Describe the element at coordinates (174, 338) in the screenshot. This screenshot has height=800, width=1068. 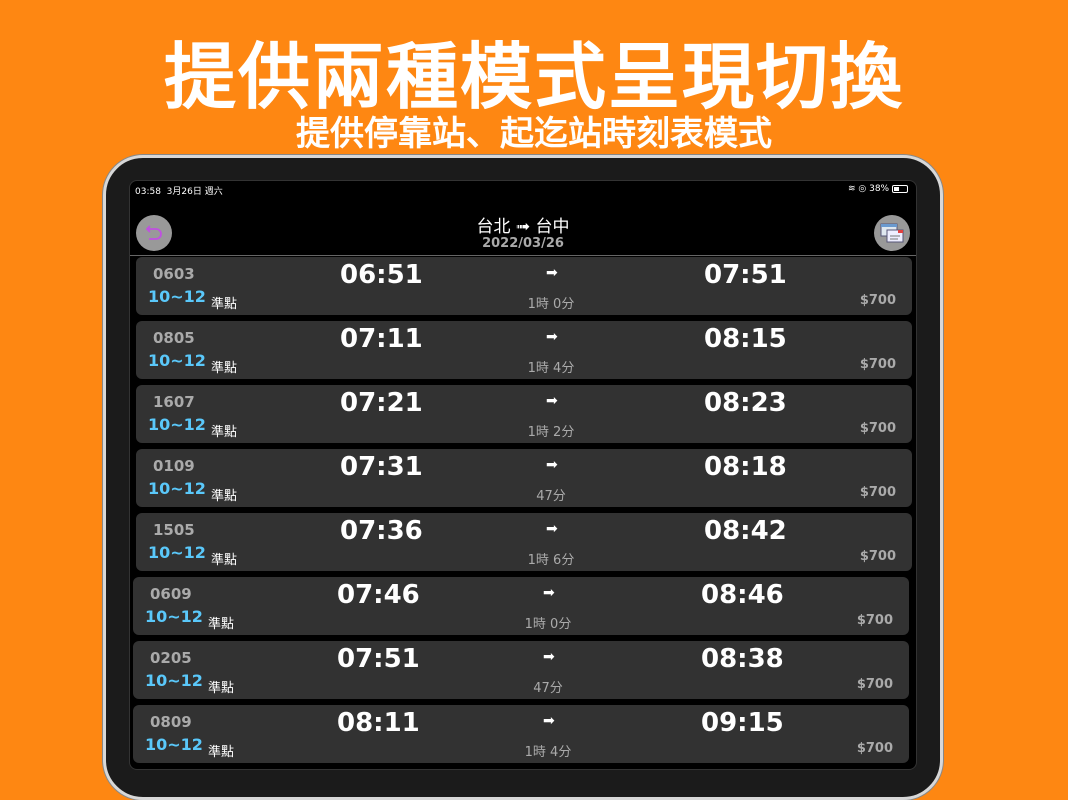
I see `train-number: 0805` at that location.